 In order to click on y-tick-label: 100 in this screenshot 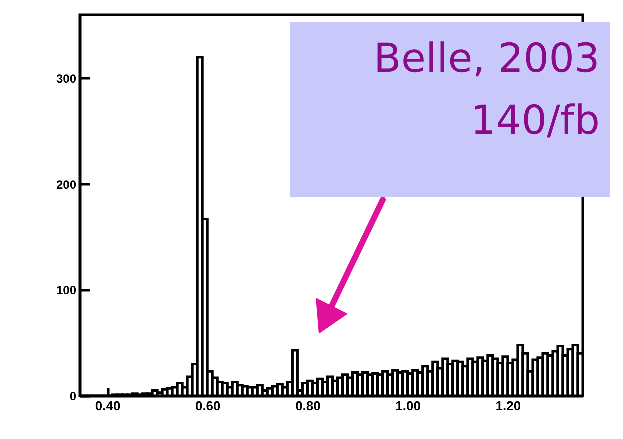, I will do `click(66, 291)`.